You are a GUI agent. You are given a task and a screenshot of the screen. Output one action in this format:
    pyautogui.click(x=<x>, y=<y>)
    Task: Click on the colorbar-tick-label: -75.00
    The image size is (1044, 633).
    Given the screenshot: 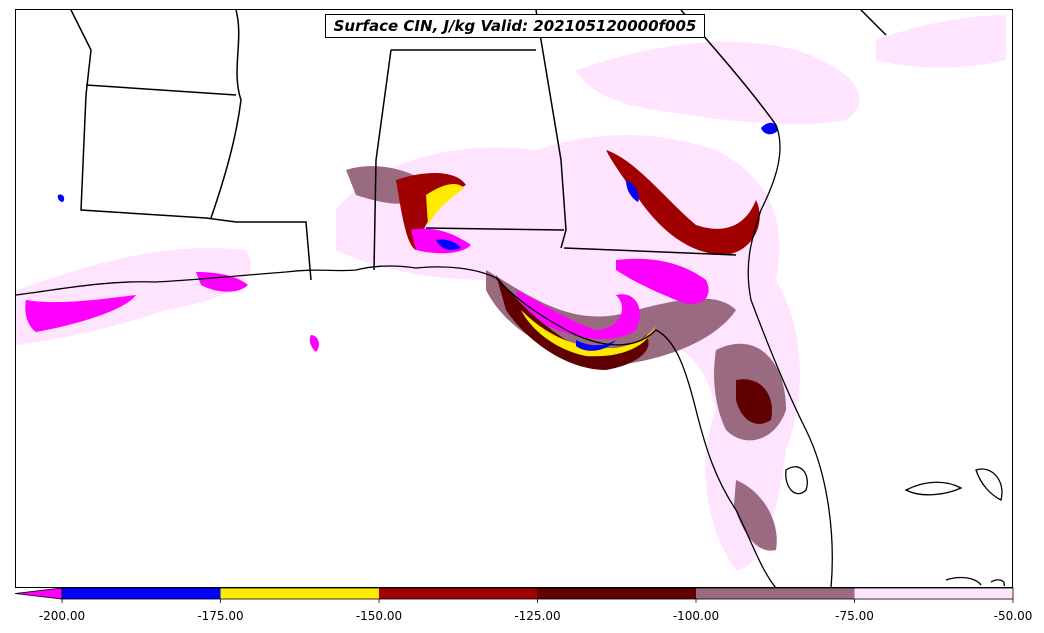 What is the action you would take?
    pyautogui.click(x=854, y=616)
    